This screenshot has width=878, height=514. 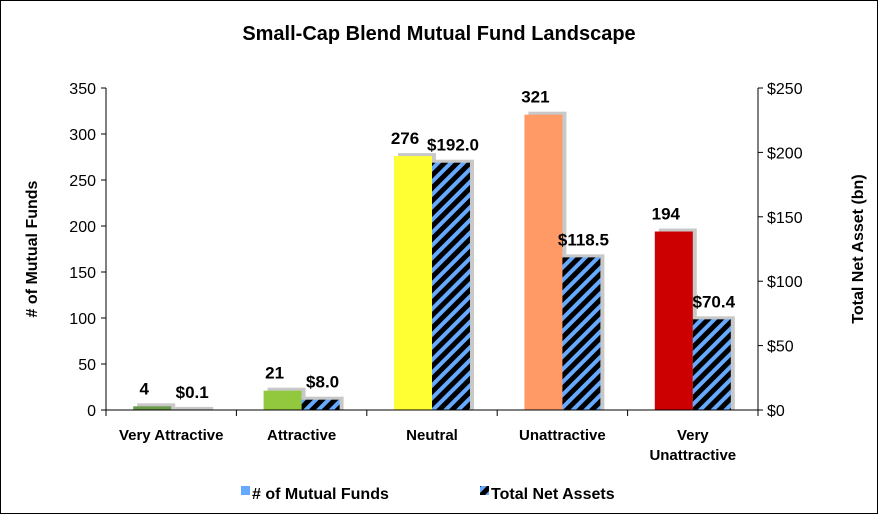 What do you see at coordinates (553, 494) in the screenshot?
I see `legend-label-assets: Total Net Assets` at bounding box center [553, 494].